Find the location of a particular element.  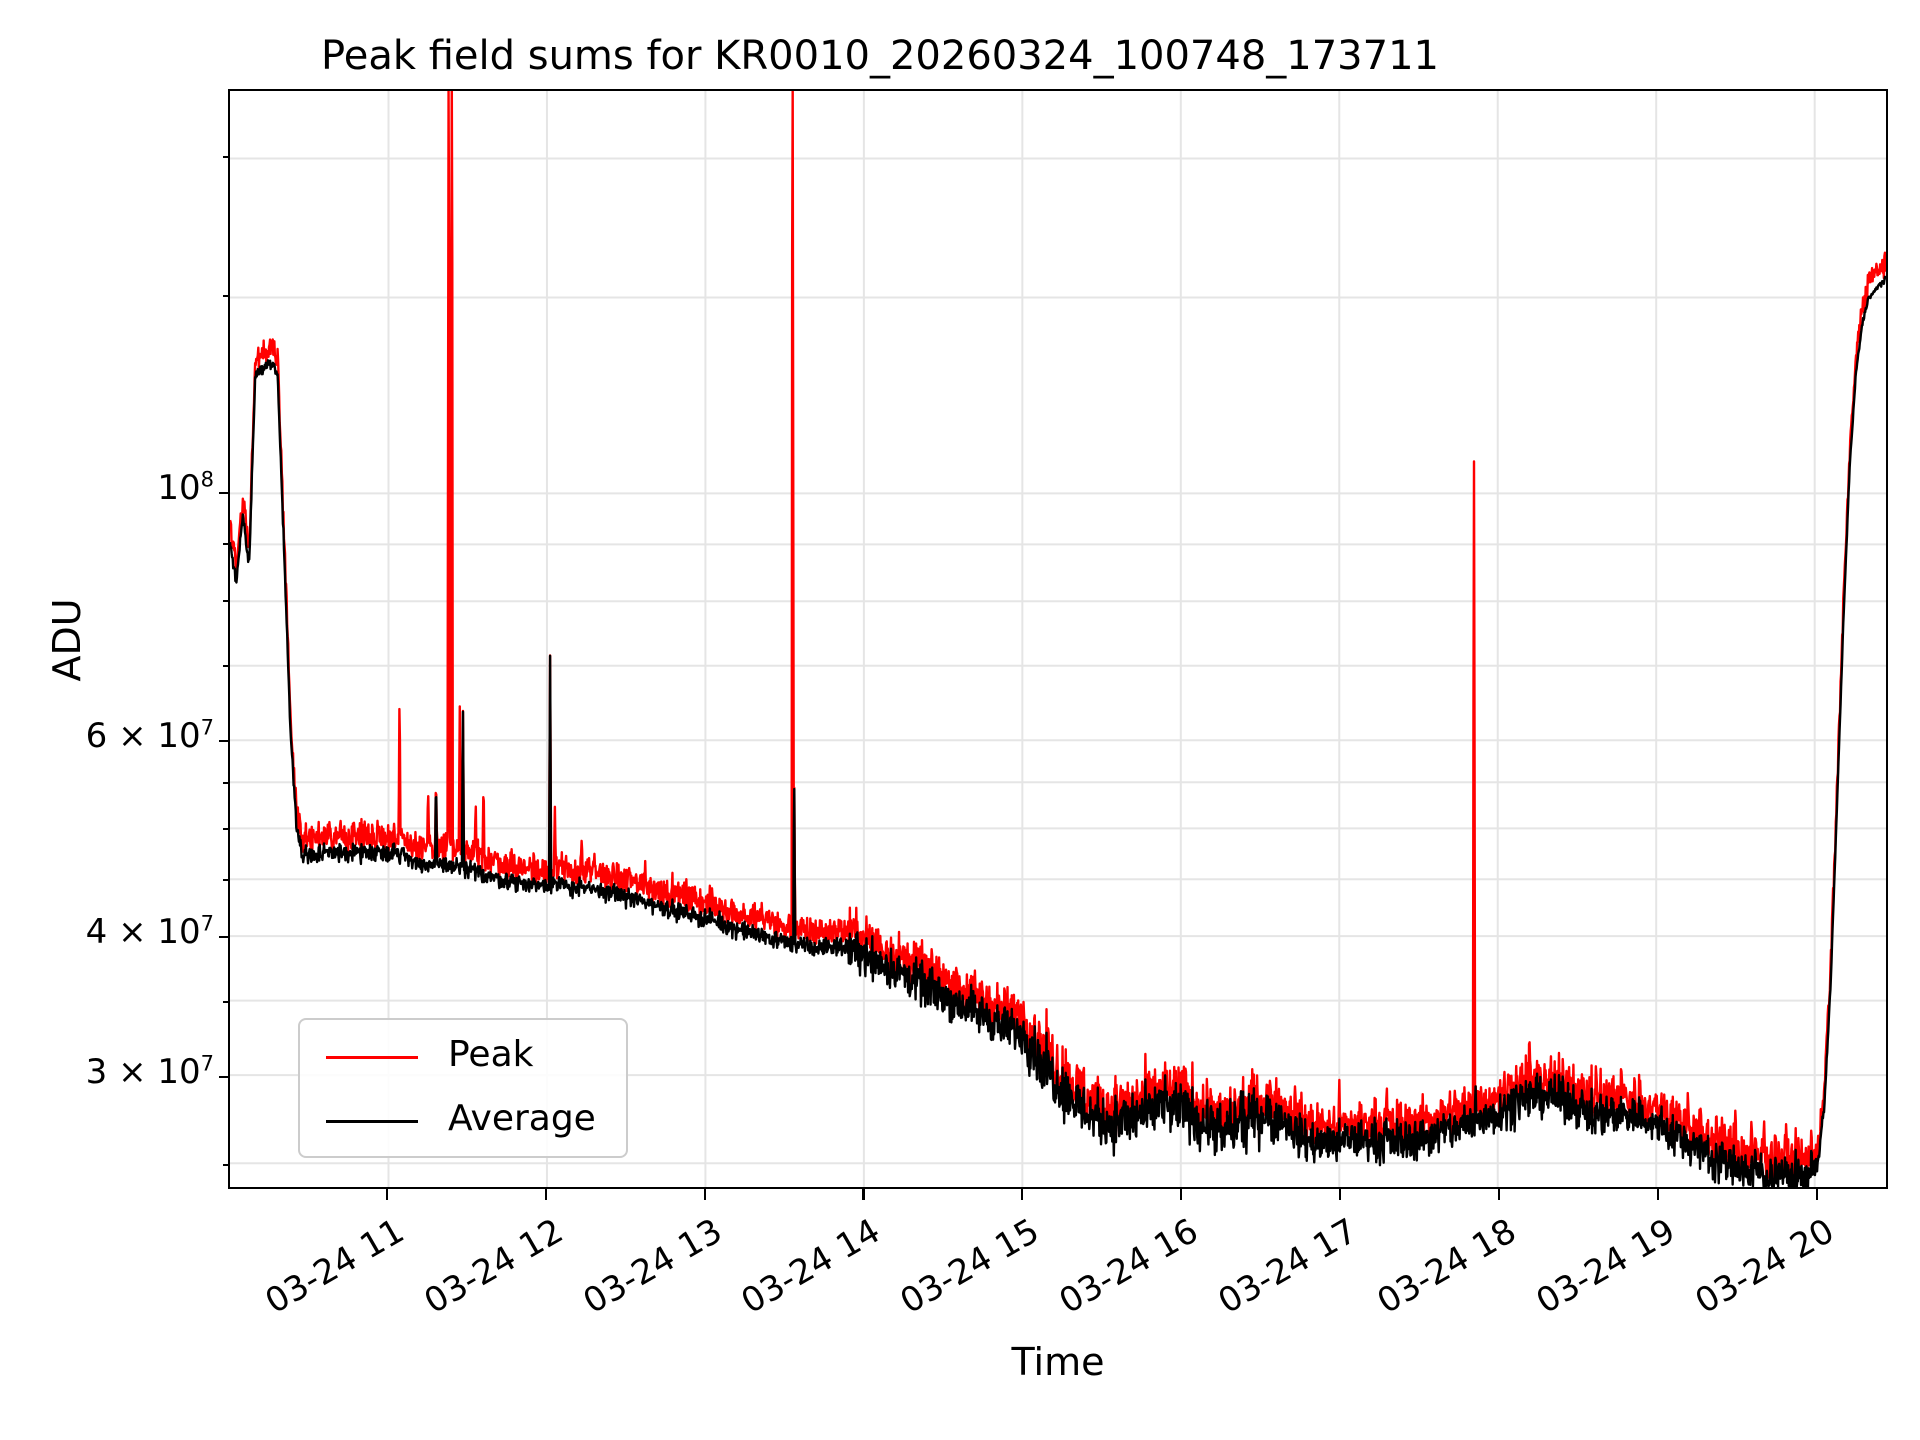

legend-label-average: Average is located at coordinates (522, 1118).